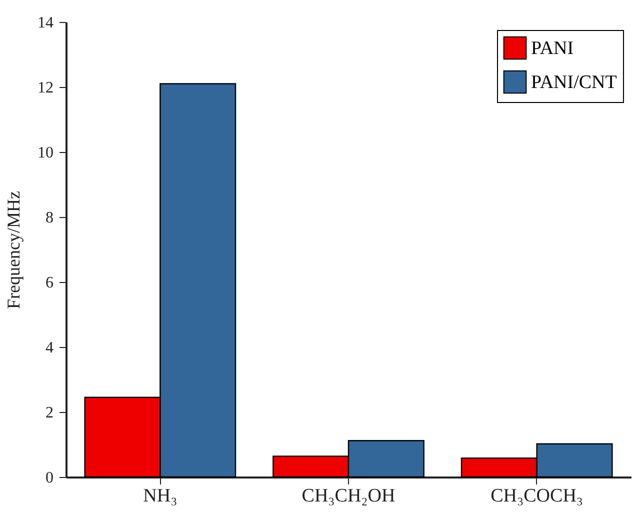 The image size is (642, 521). Describe the element at coordinates (50, 218) in the screenshot. I see `y-tick-label: 8` at that location.